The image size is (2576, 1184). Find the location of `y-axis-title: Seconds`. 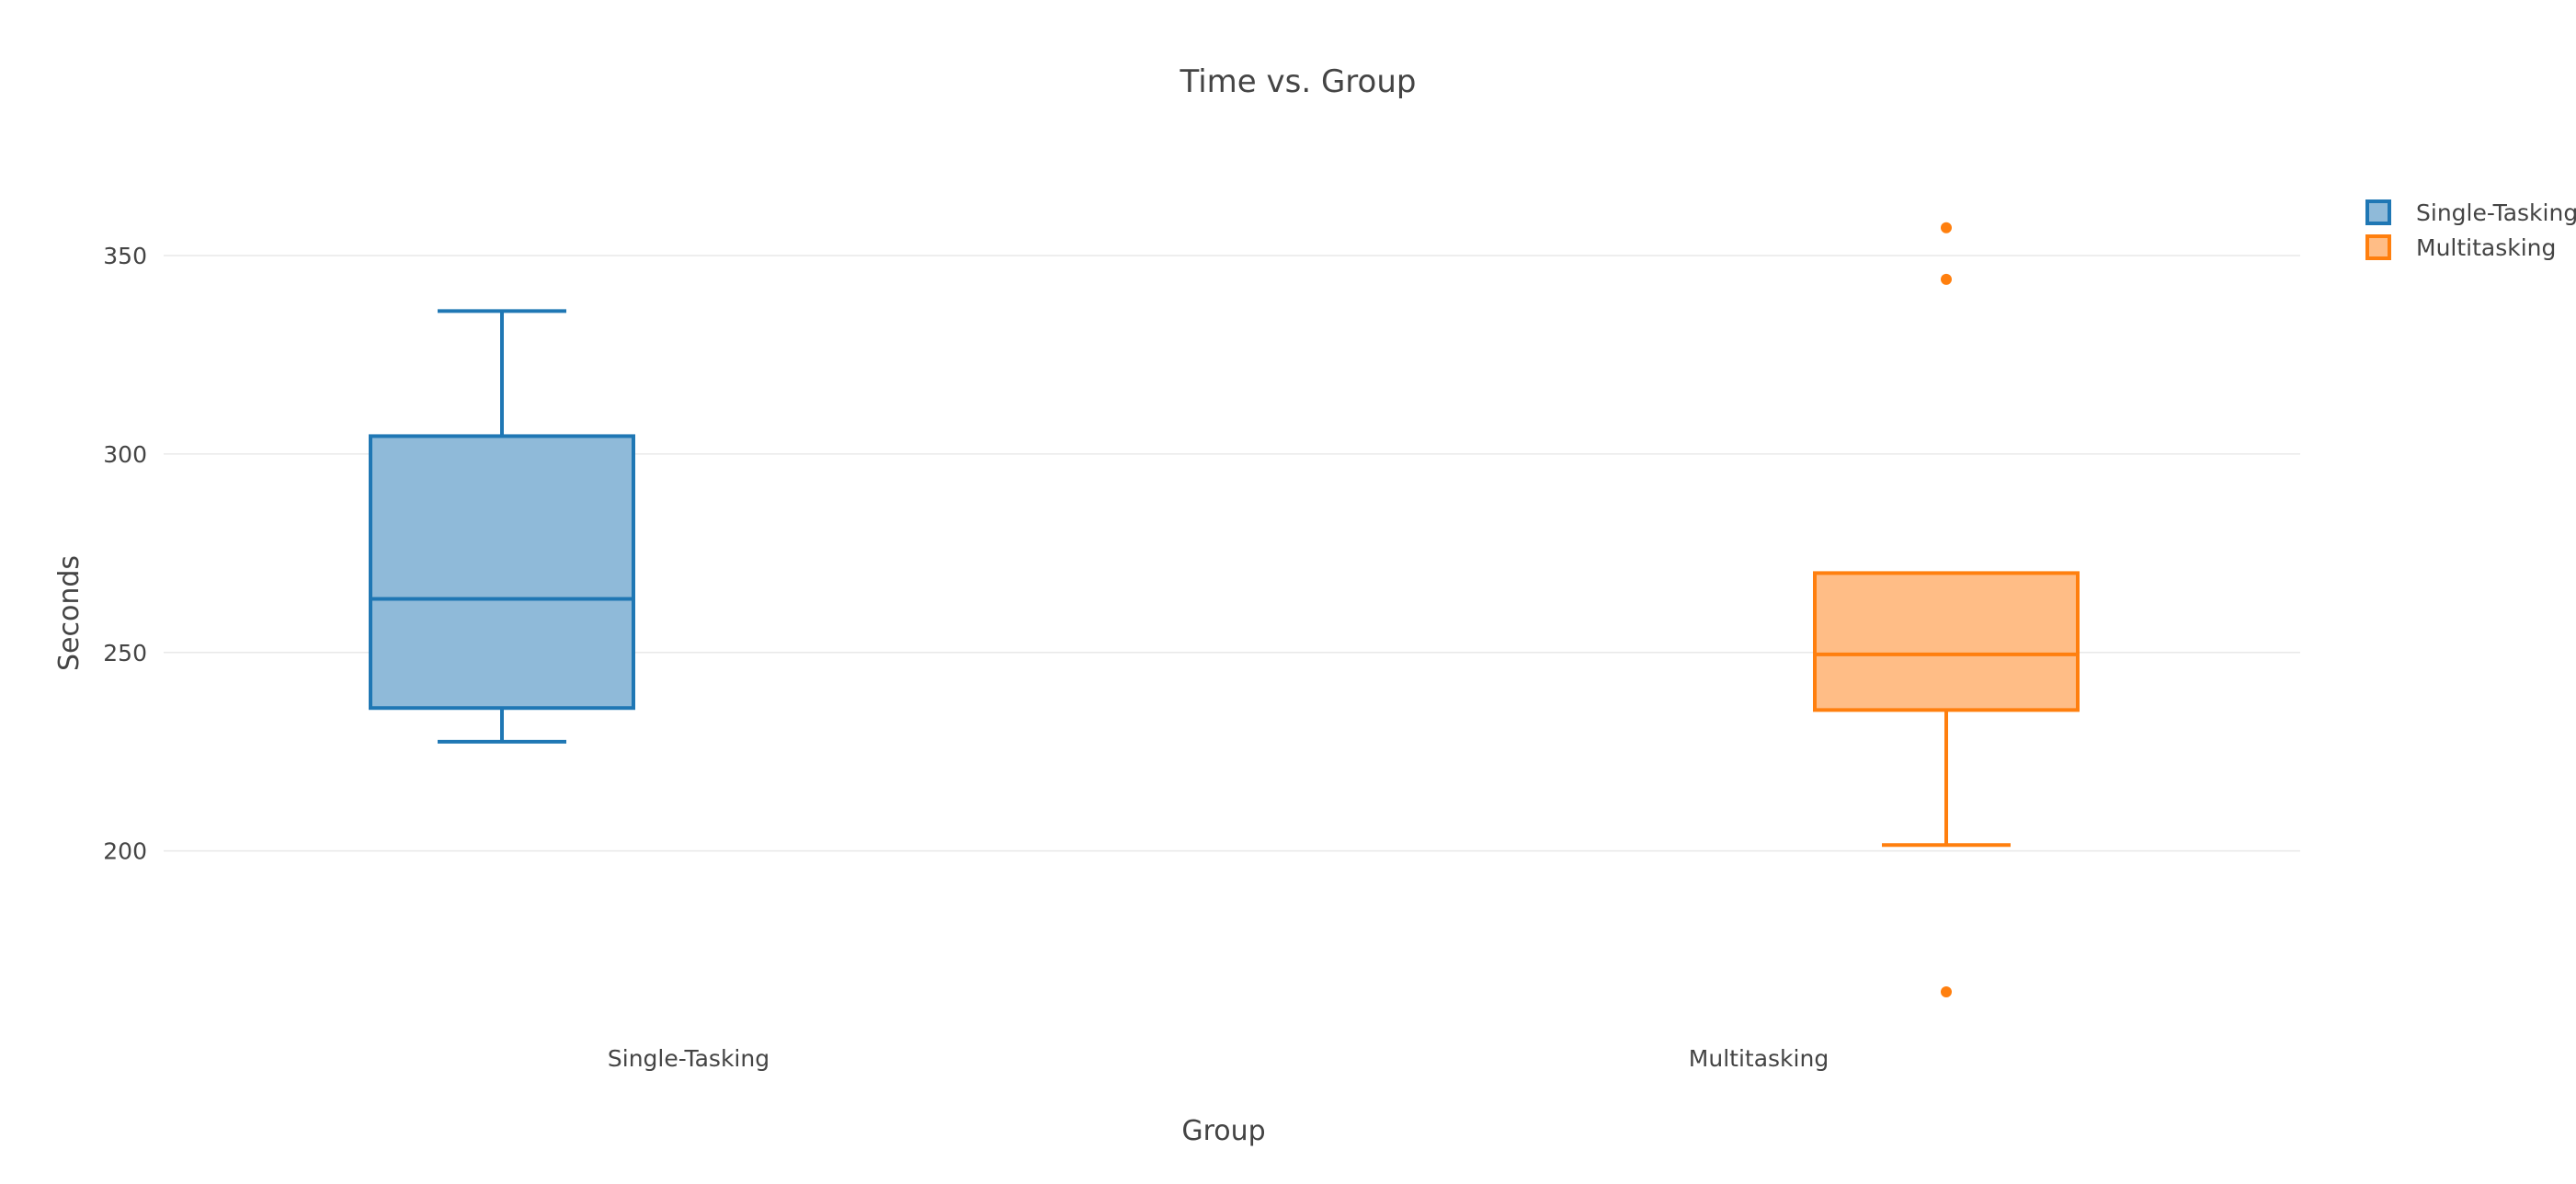

y-axis-title: Seconds is located at coordinates (69, 613).